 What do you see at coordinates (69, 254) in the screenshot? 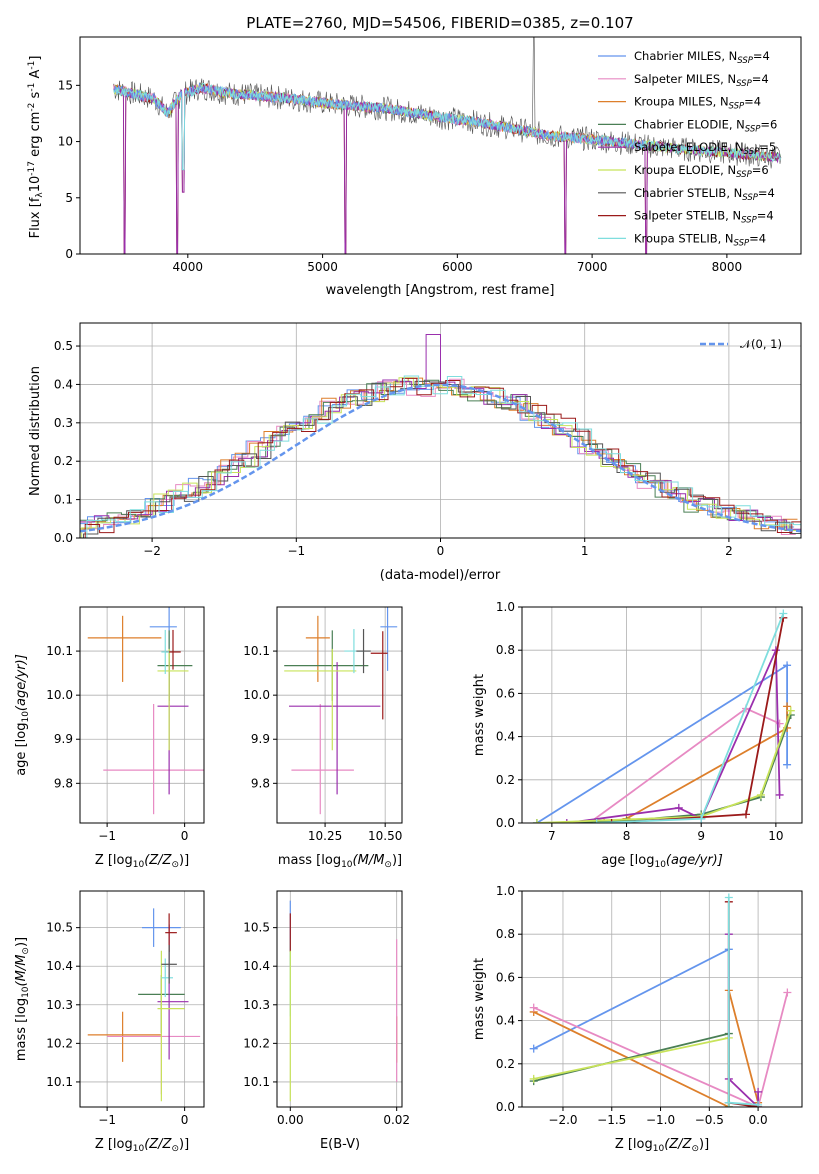
I see `y-tick-label: 0` at bounding box center [69, 254].